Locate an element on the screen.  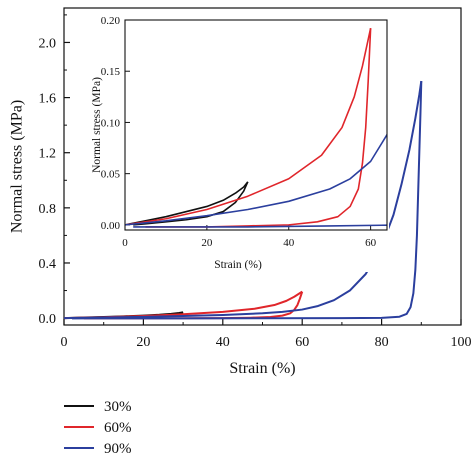
main-y-tick-label: 1.2 is located at coordinates (48, 154).